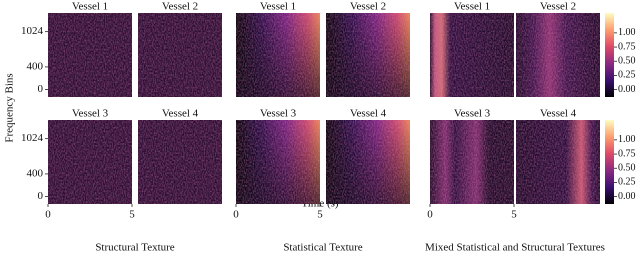  I want to click on group-label: Structural Texture, so click(134, 248).